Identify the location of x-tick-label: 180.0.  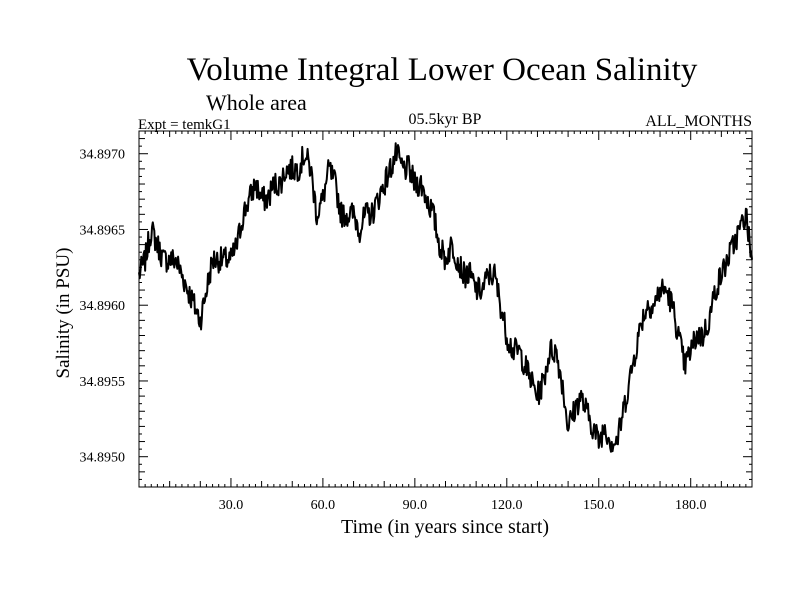
(691, 505).